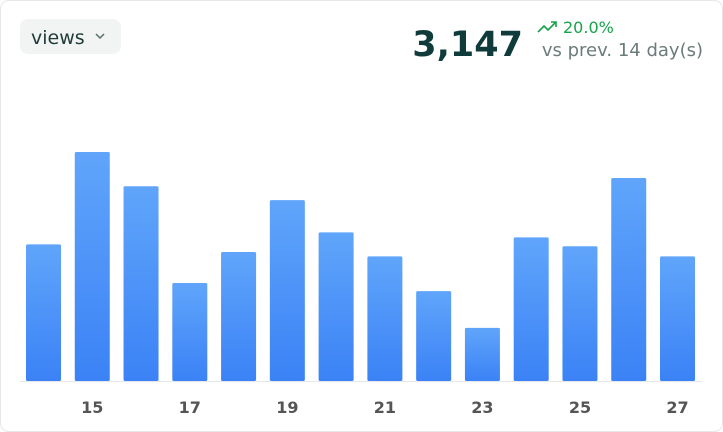  Describe the element at coordinates (58, 38) in the screenshot. I see `dropdown-label: views` at that location.